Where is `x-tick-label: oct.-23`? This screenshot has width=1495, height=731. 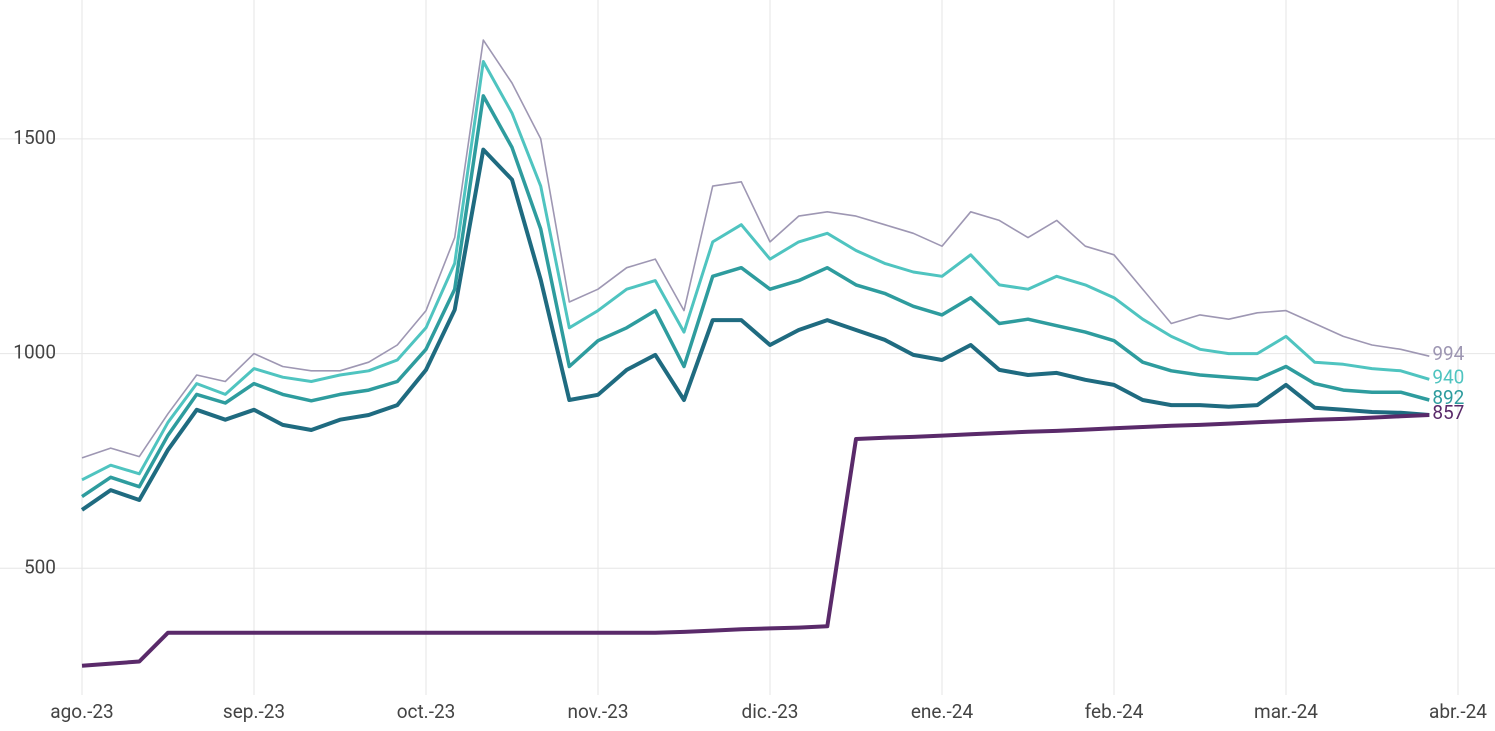 x-tick-label: oct.-23 is located at coordinates (426, 711).